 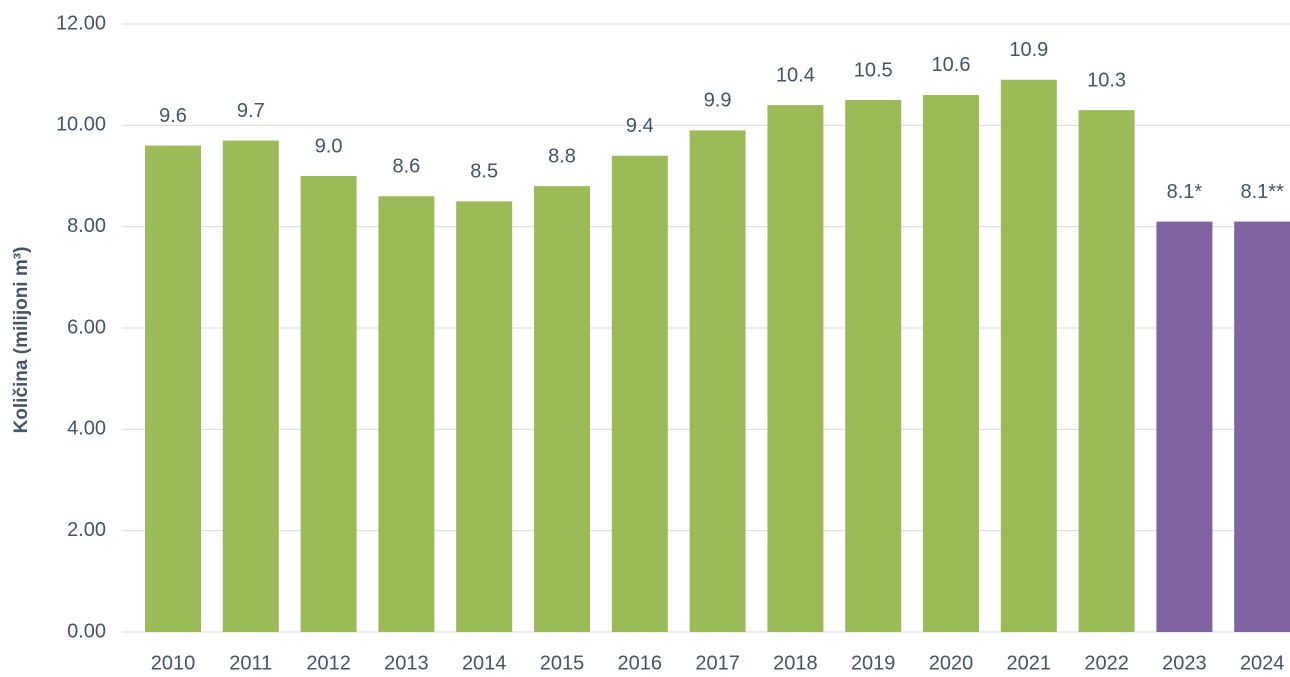 I want to click on data-label: 8.6, so click(x=406, y=167).